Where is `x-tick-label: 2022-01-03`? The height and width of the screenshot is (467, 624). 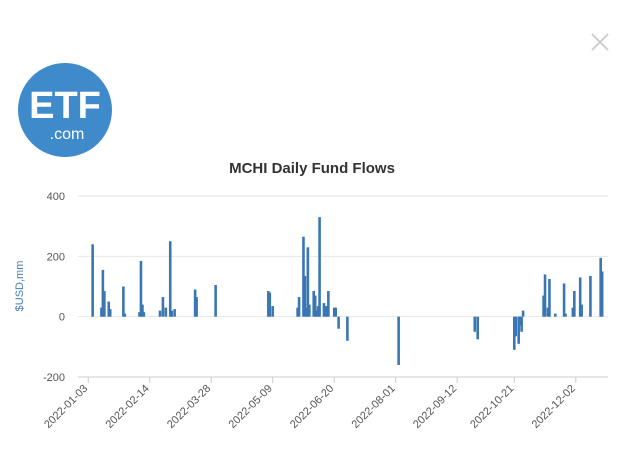
x-tick-label: 2022-01-03 is located at coordinates (66, 407).